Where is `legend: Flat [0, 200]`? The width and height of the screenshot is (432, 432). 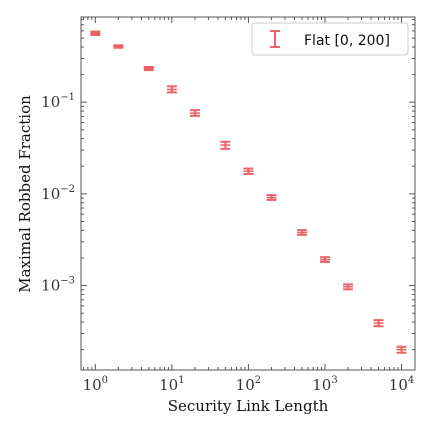 legend: Flat [0, 200] is located at coordinates (330, 39).